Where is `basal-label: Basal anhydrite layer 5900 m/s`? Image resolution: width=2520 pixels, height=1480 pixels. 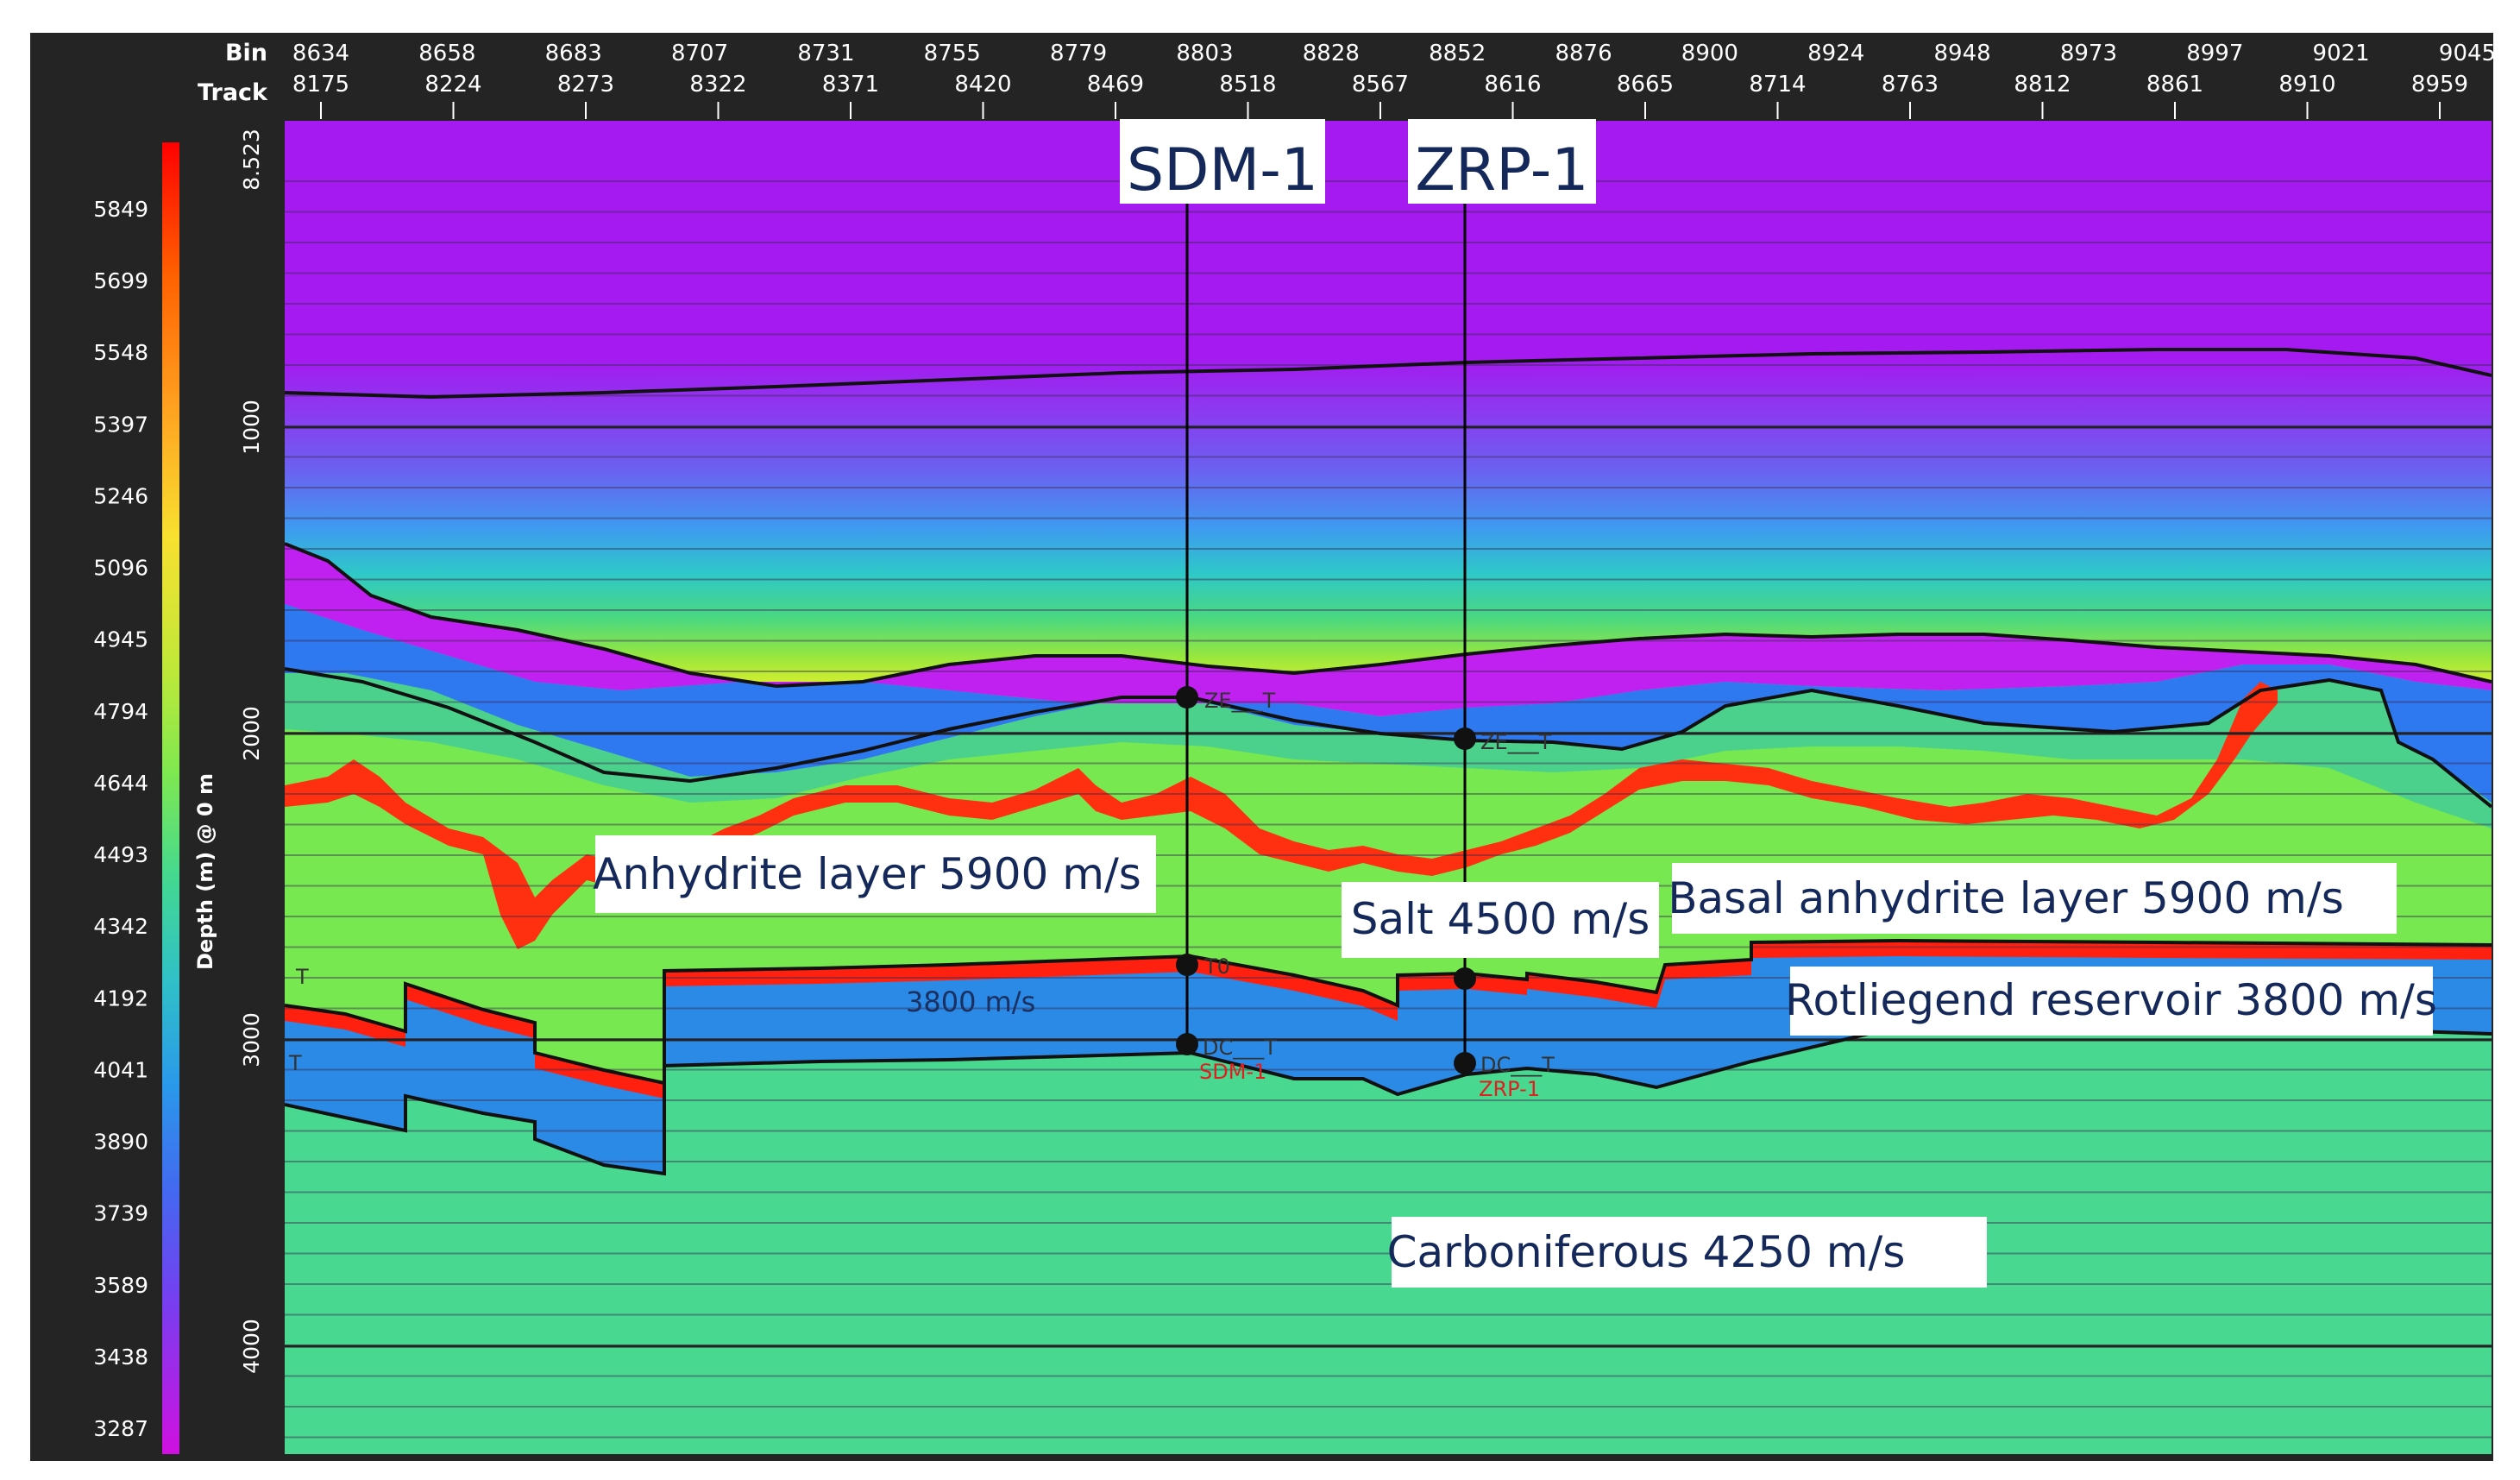 basal-label: Basal anhydrite layer 5900 m/s is located at coordinates (2006, 898).